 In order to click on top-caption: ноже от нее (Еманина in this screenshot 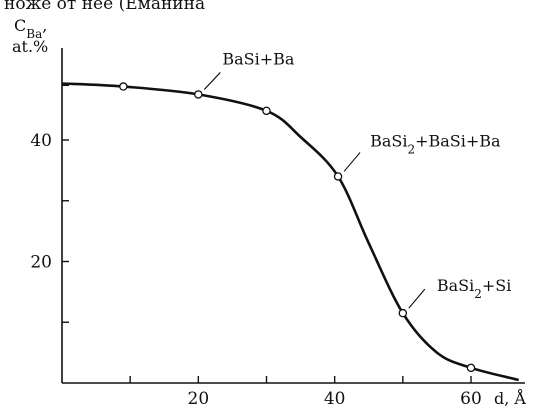, I will do `click(104, 7)`.